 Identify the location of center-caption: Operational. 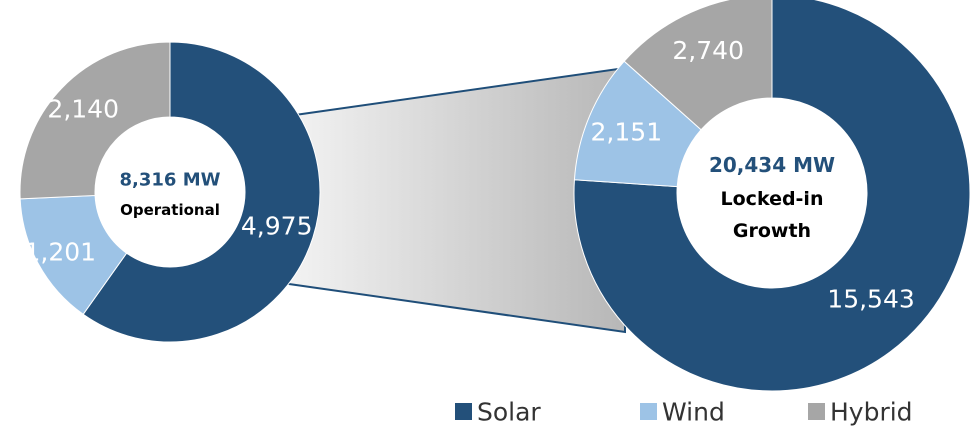
(170, 210).